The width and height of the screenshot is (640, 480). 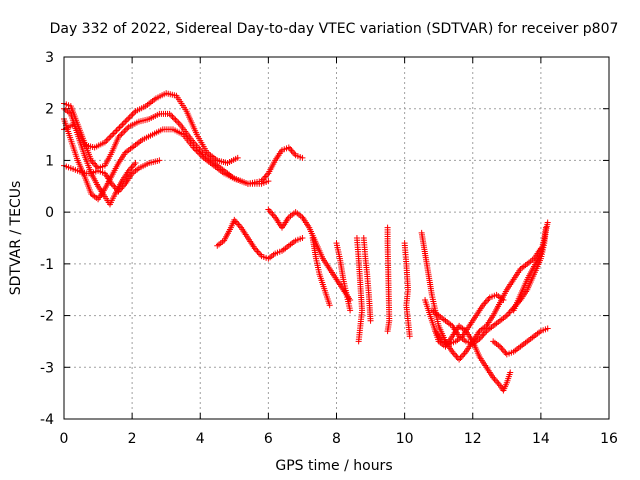 I want to click on y-tick-label: 1, so click(x=49, y=161).